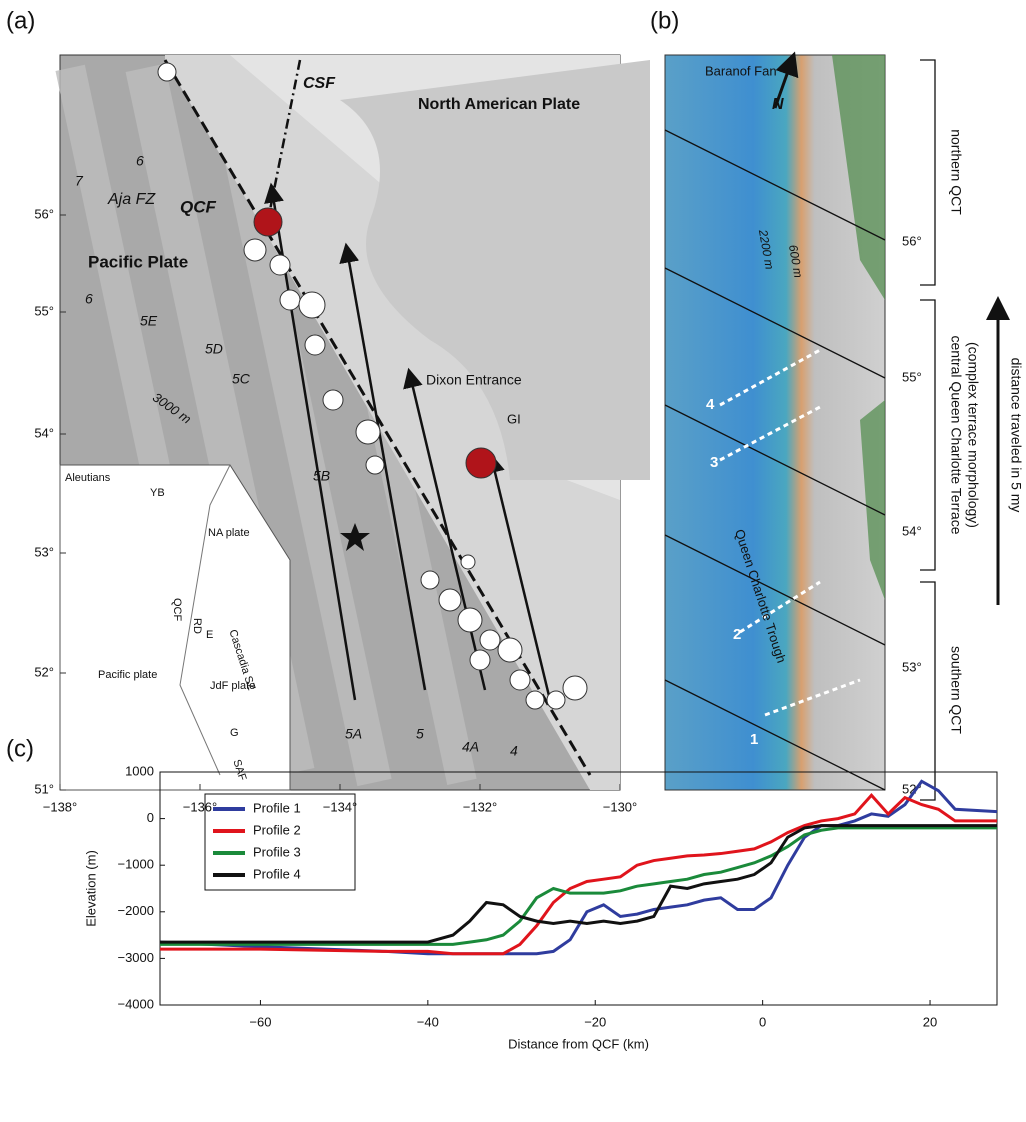 This screenshot has height=1122, width=1026. I want to click on panel-label: (c), so click(20, 748).